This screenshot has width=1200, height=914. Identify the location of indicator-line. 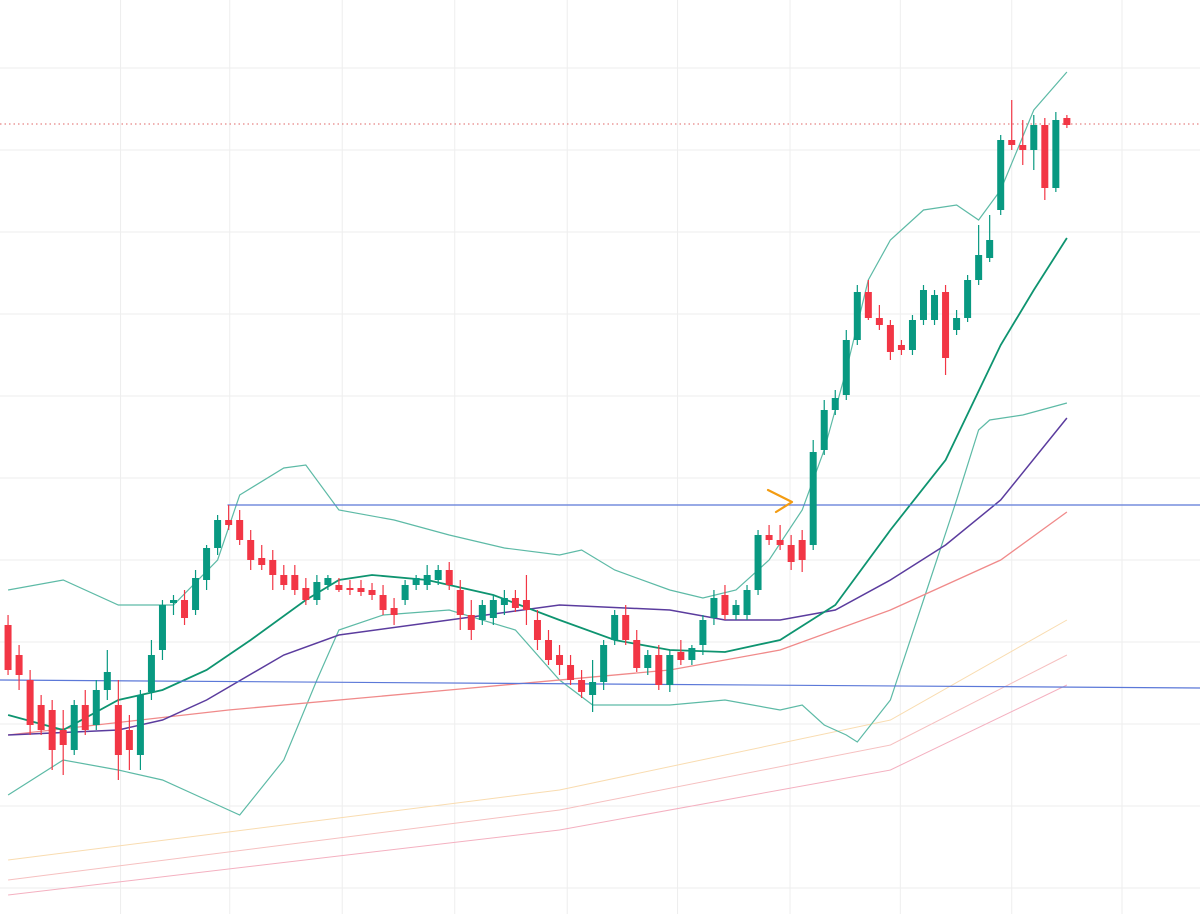
(600, 684).